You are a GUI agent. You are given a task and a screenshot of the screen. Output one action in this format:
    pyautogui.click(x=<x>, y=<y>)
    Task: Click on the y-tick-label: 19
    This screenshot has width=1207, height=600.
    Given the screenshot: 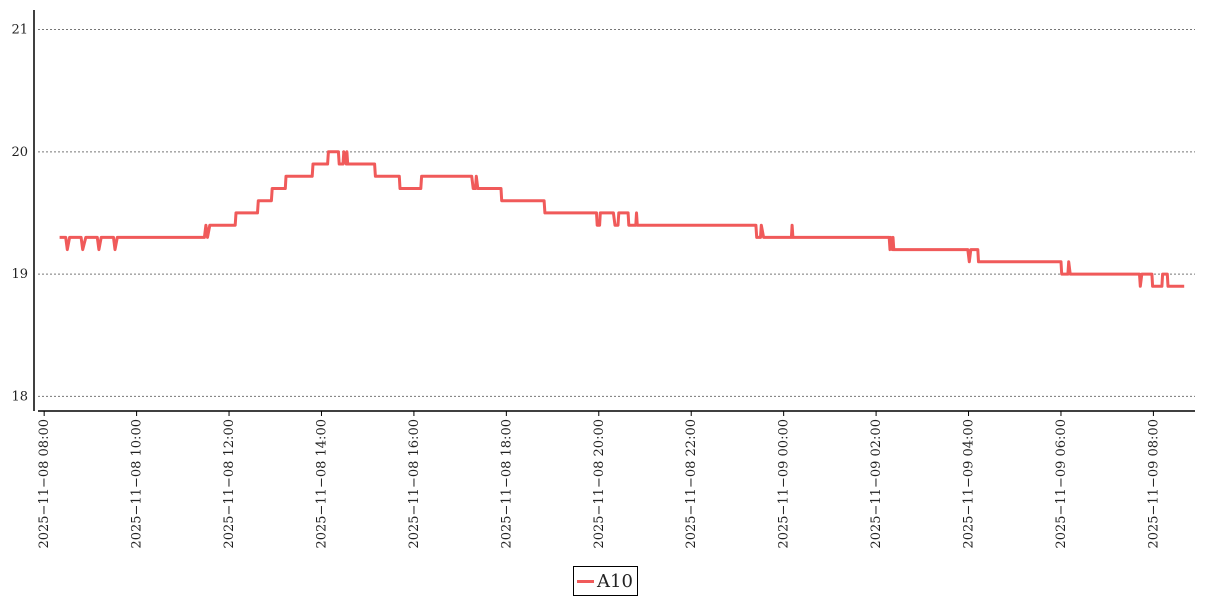 What is the action you would take?
    pyautogui.click(x=19, y=274)
    